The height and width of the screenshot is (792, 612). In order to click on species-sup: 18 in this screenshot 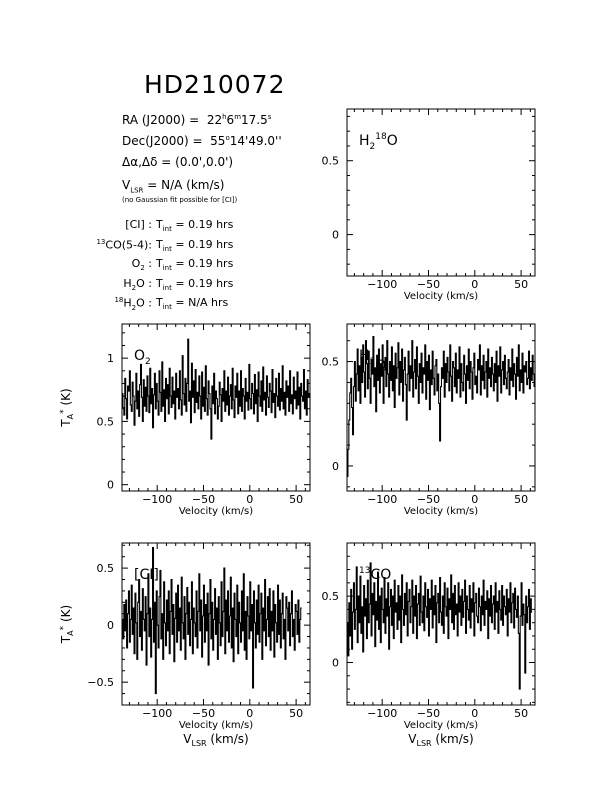, I will do `click(381, 137)`.